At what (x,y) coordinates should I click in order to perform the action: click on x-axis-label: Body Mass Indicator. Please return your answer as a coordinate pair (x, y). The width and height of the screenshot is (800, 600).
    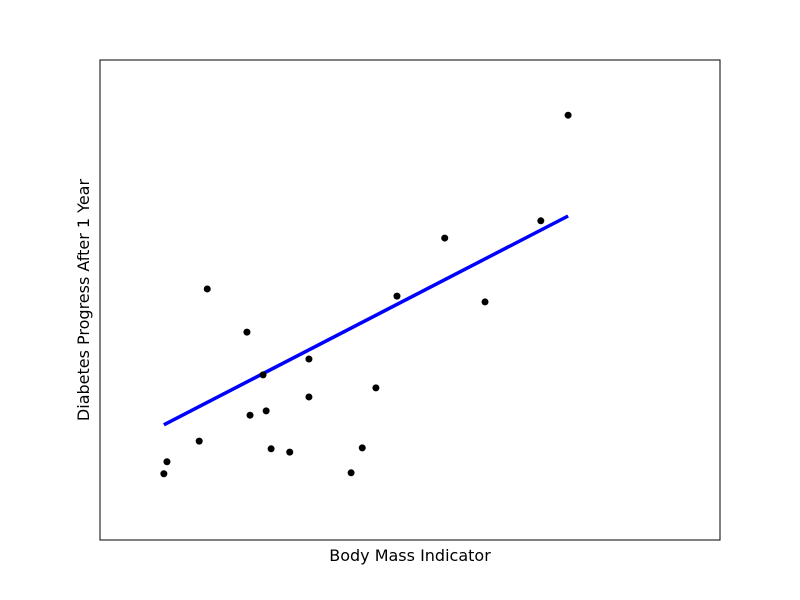
    Looking at the image, I should click on (410, 555).